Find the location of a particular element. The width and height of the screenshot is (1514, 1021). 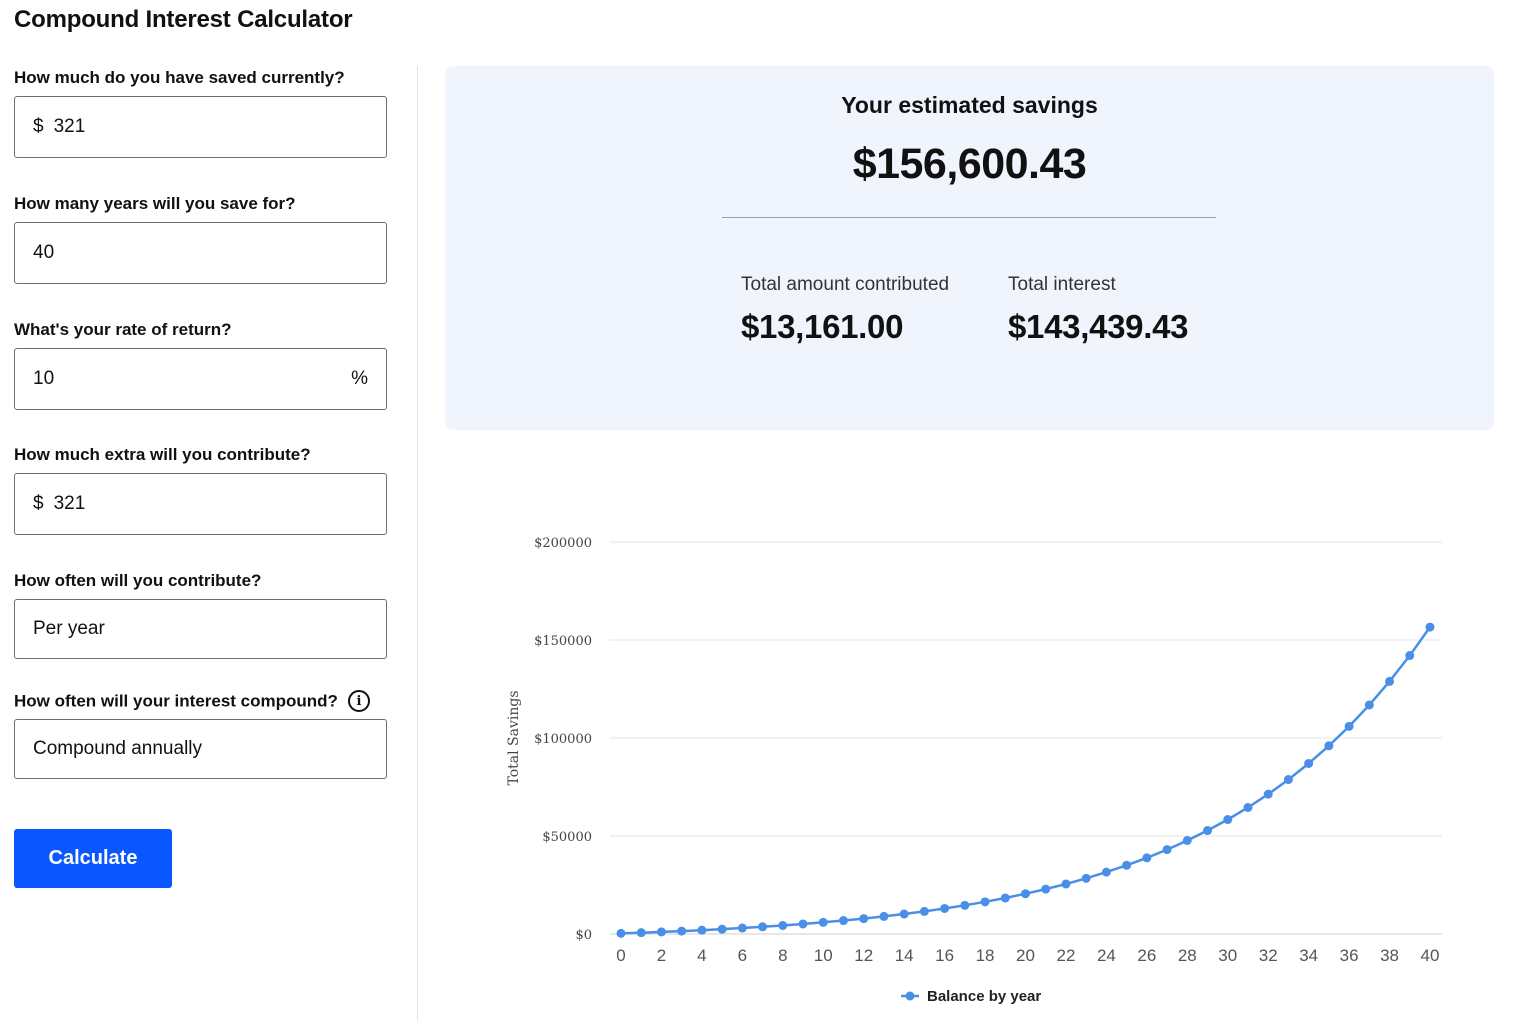

x-tick-label: 28 is located at coordinates (1187, 955).